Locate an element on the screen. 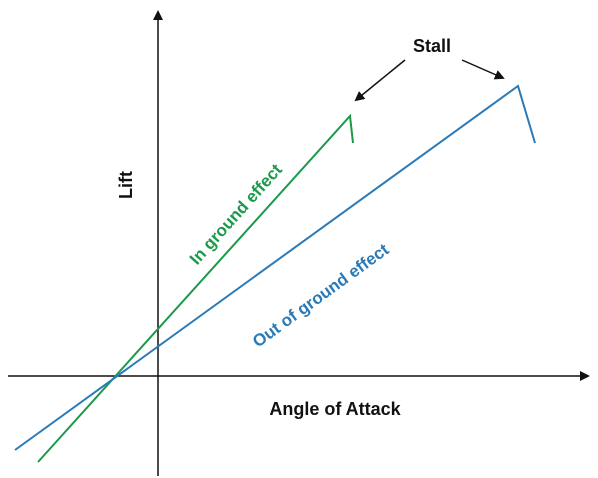  out-ground-label: Out of ground effect is located at coordinates (321, 296).